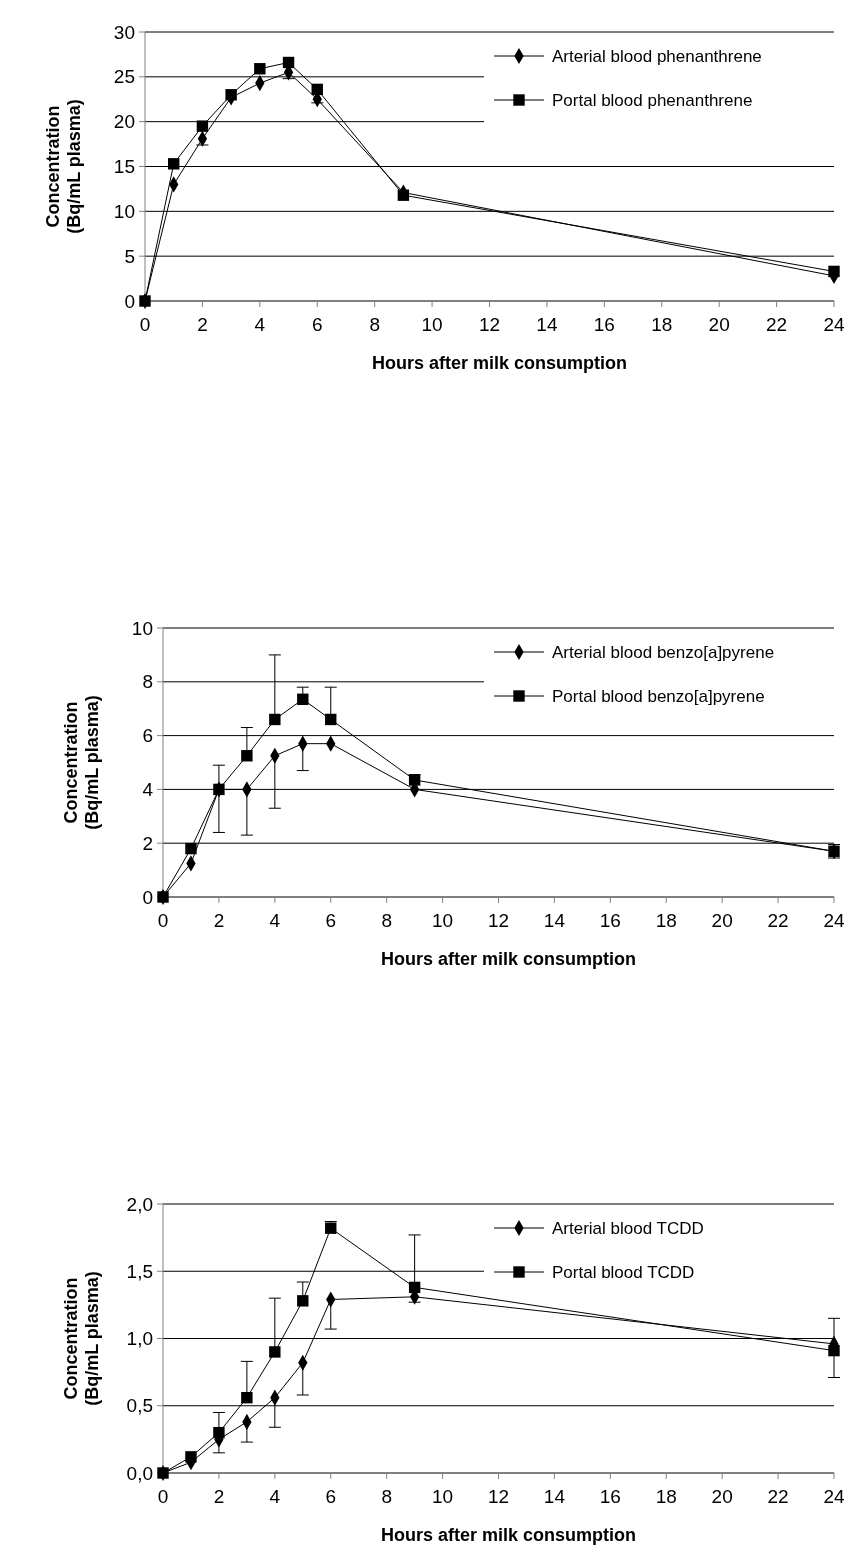 The width and height of the screenshot is (844, 1557). Describe the element at coordinates (139, 1339) in the screenshot. I see `y-tick-label: 1,0` at that location.